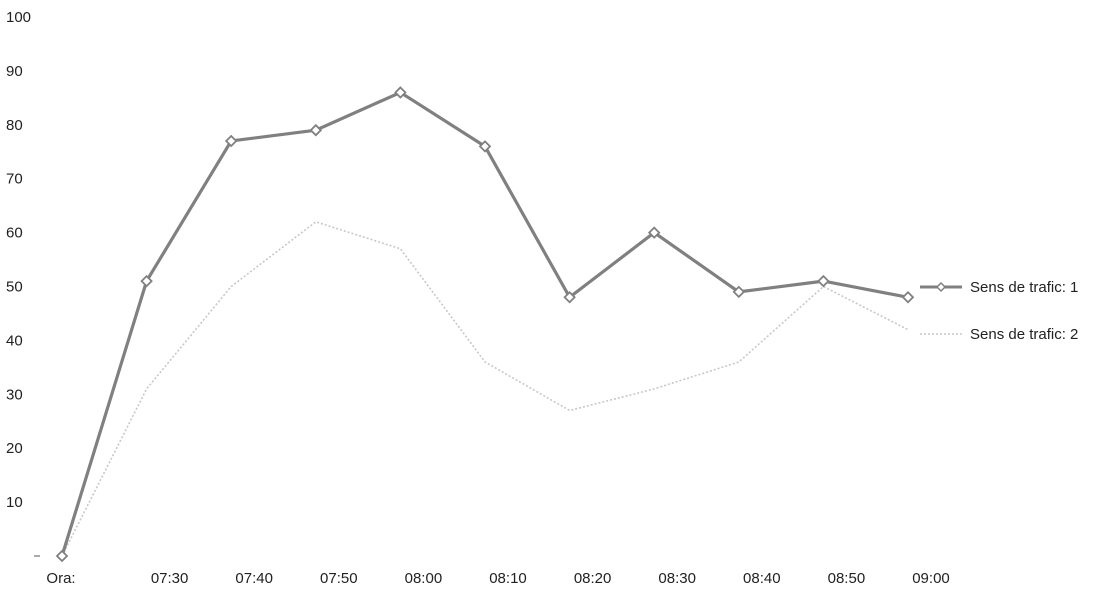  What do you see at coordinates (339, 578) in the screenshot?
I see `x-tick-label: 07:50` at bounding box center [339, 578].